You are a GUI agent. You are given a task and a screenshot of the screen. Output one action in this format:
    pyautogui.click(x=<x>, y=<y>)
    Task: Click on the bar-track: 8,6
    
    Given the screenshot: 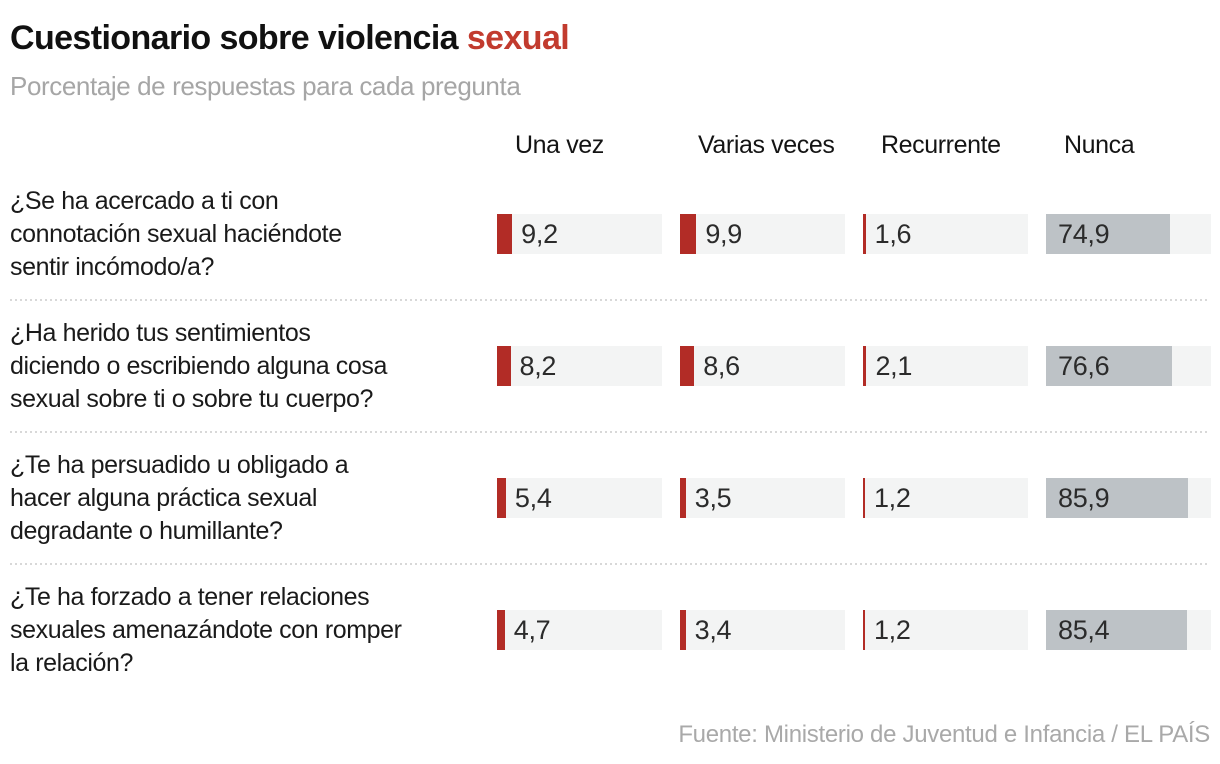 What is the action you would take?
    pyautogui.click(x=762, y=366)
    